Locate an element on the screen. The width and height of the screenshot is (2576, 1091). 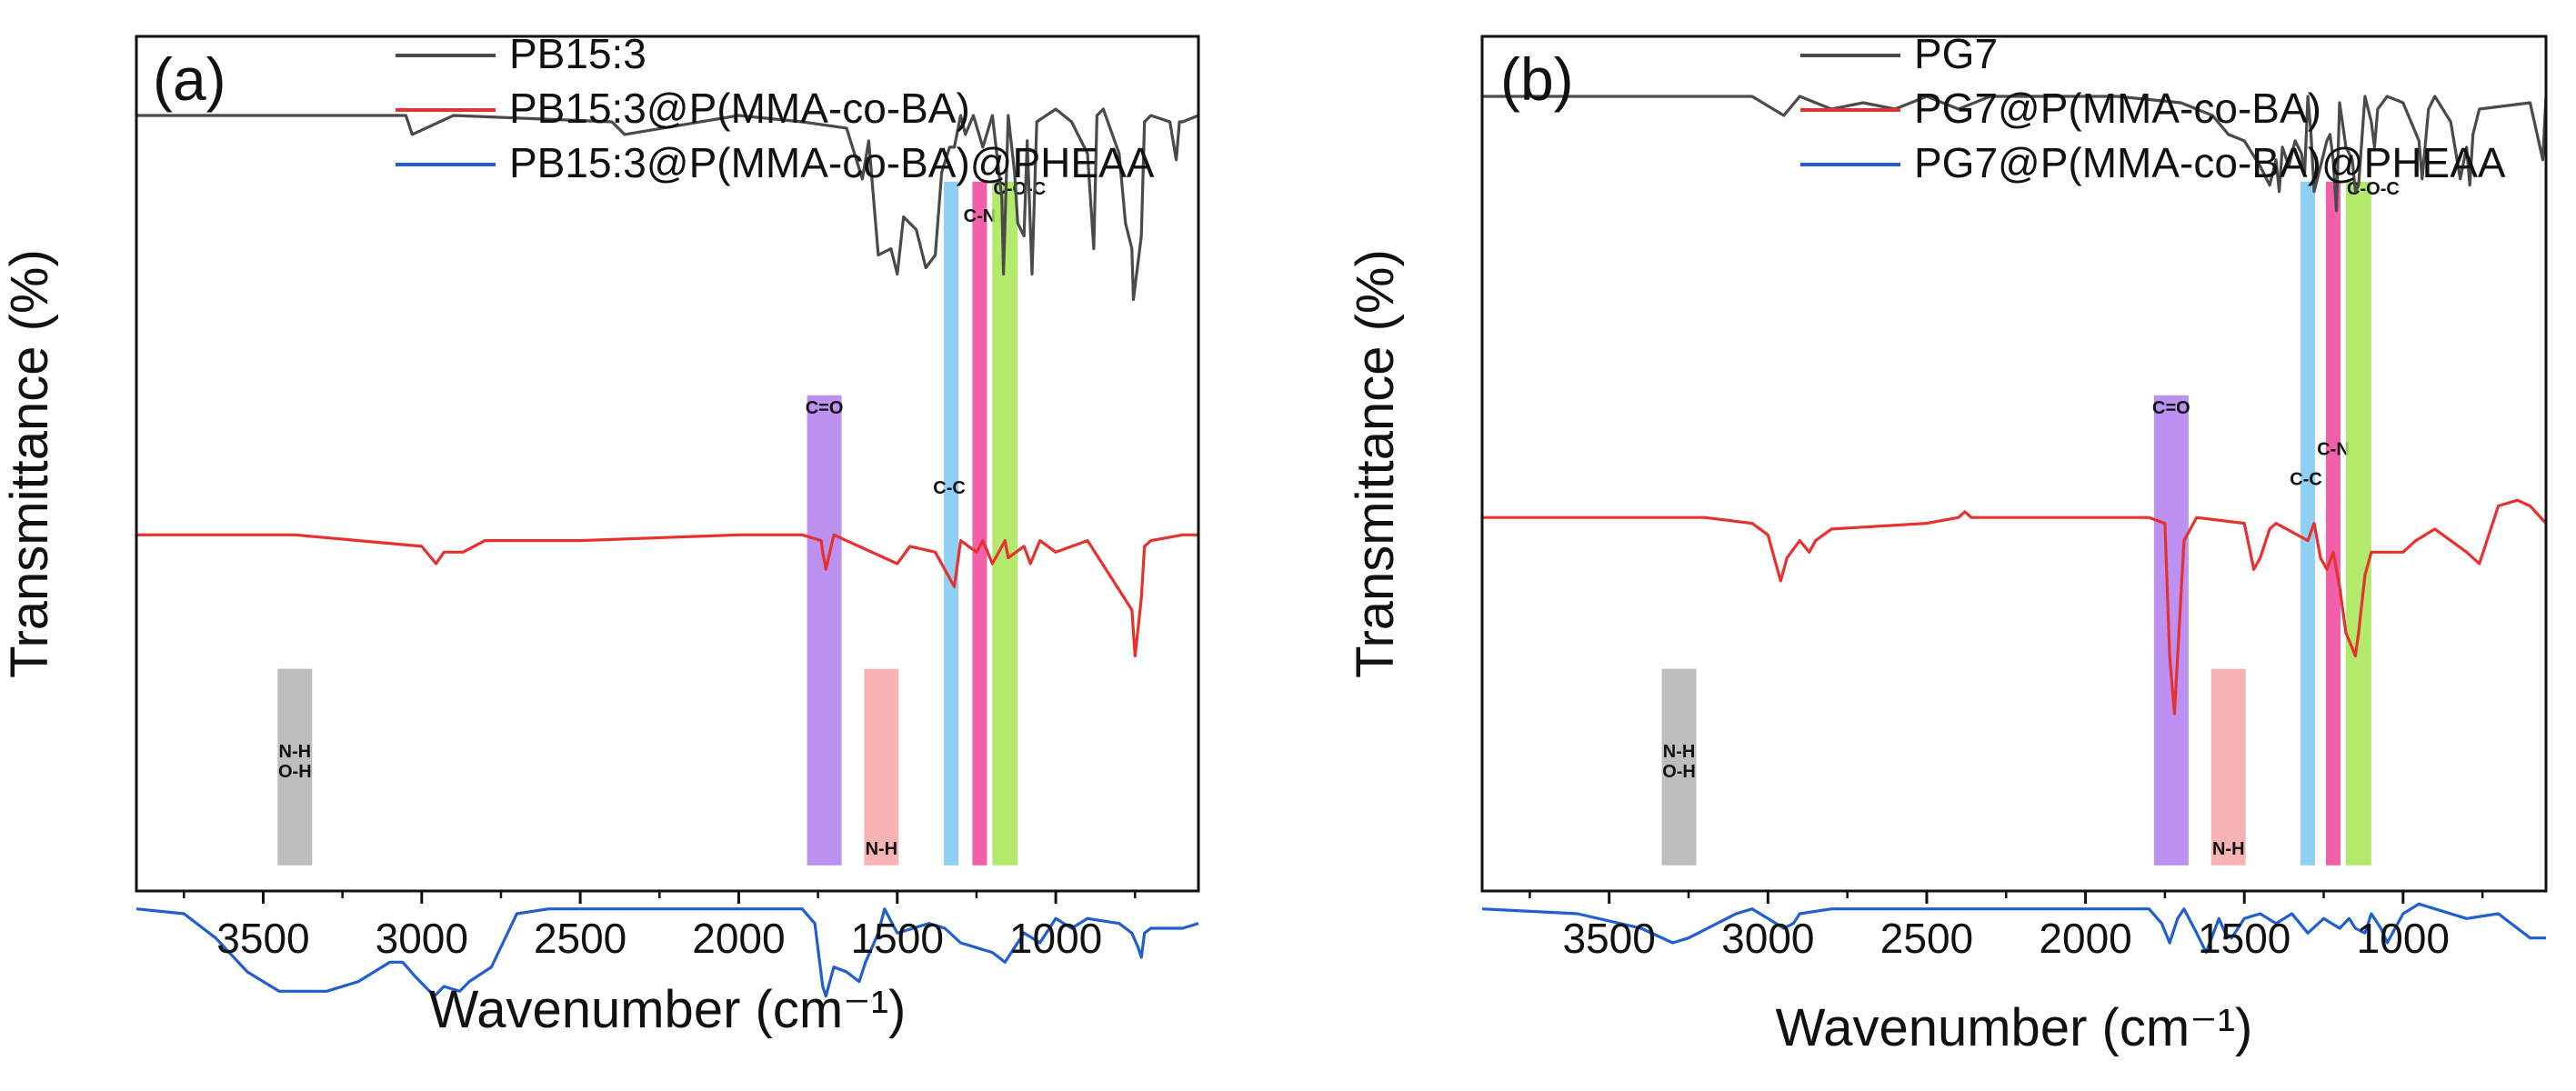
legend-label-pb15-3-p-mma-co-ba: PB15:3@P(MMA-co-BA) is located at coordinates (739, 108).